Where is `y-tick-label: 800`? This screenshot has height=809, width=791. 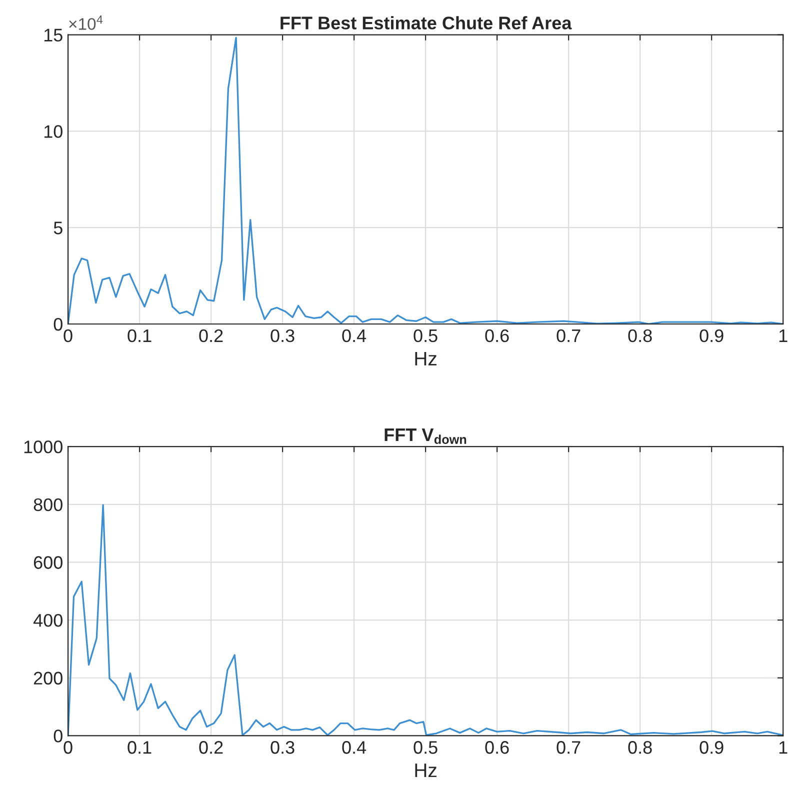
y-tick-label: 800 is located at coordinates (48, 505).